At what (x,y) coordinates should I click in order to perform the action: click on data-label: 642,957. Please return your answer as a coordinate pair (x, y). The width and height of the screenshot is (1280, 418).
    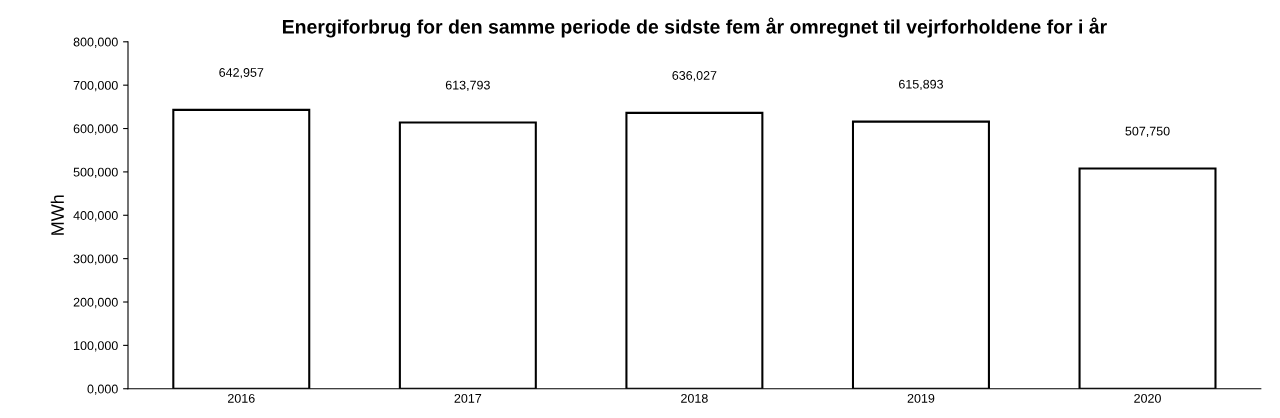
    Looking at the image, I should click on (241, 73).